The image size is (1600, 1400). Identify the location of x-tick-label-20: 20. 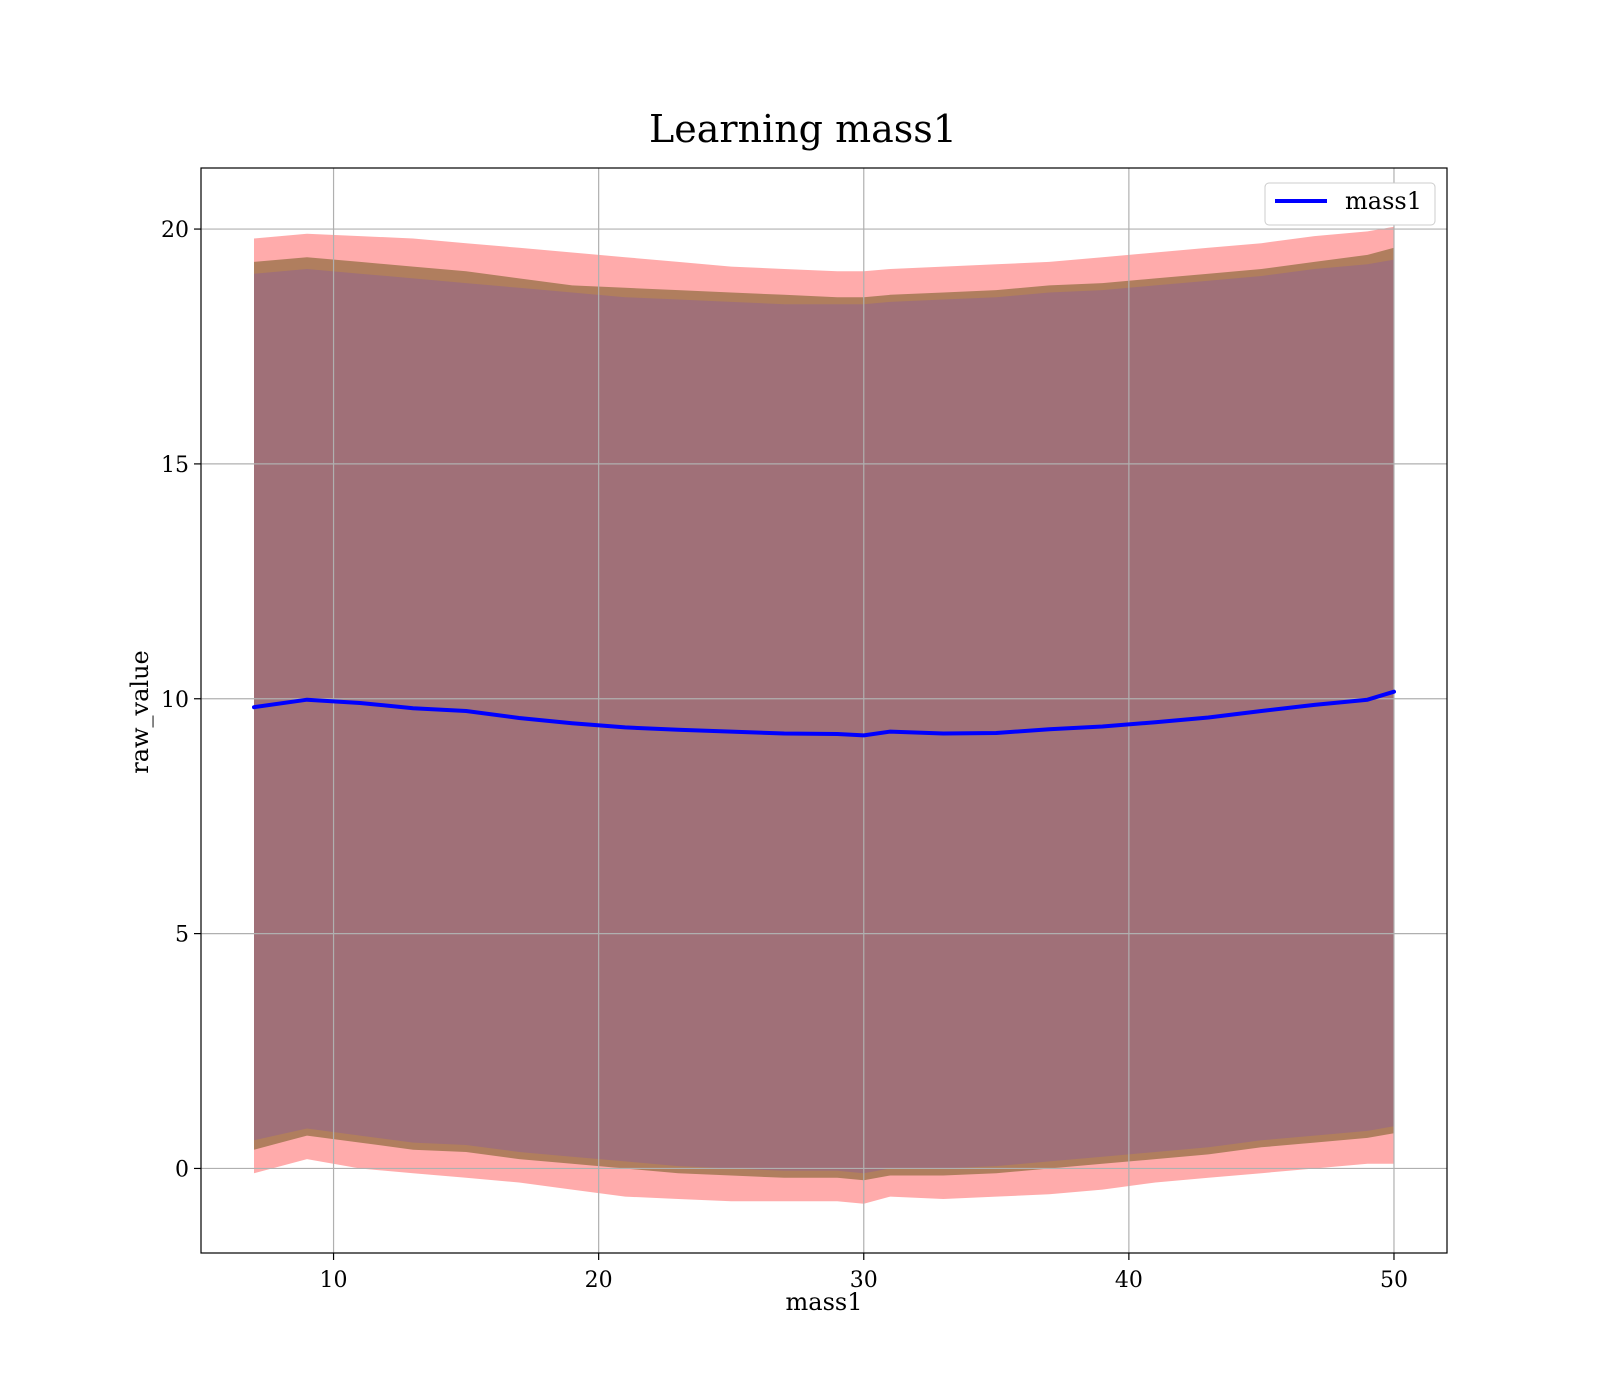
(599, 1280).